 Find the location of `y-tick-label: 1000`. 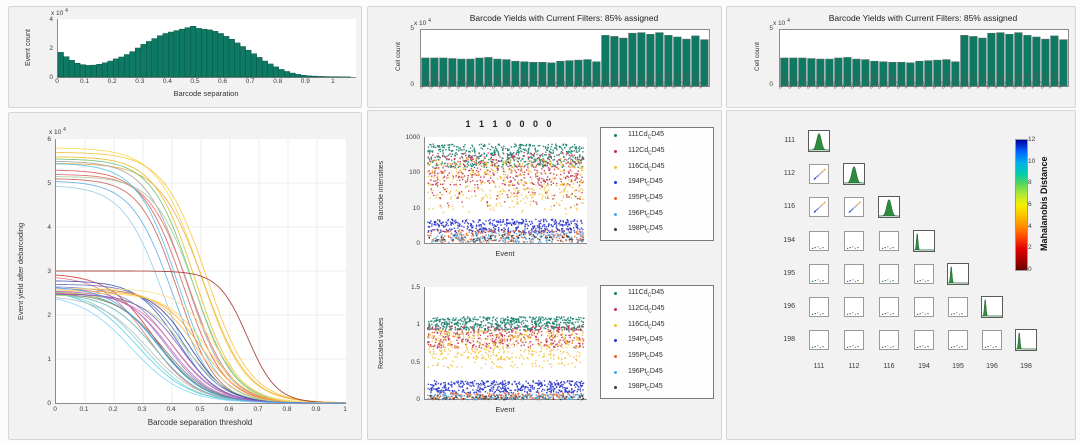

y-tick-label: 1000 is located at coordinates (412, 137).